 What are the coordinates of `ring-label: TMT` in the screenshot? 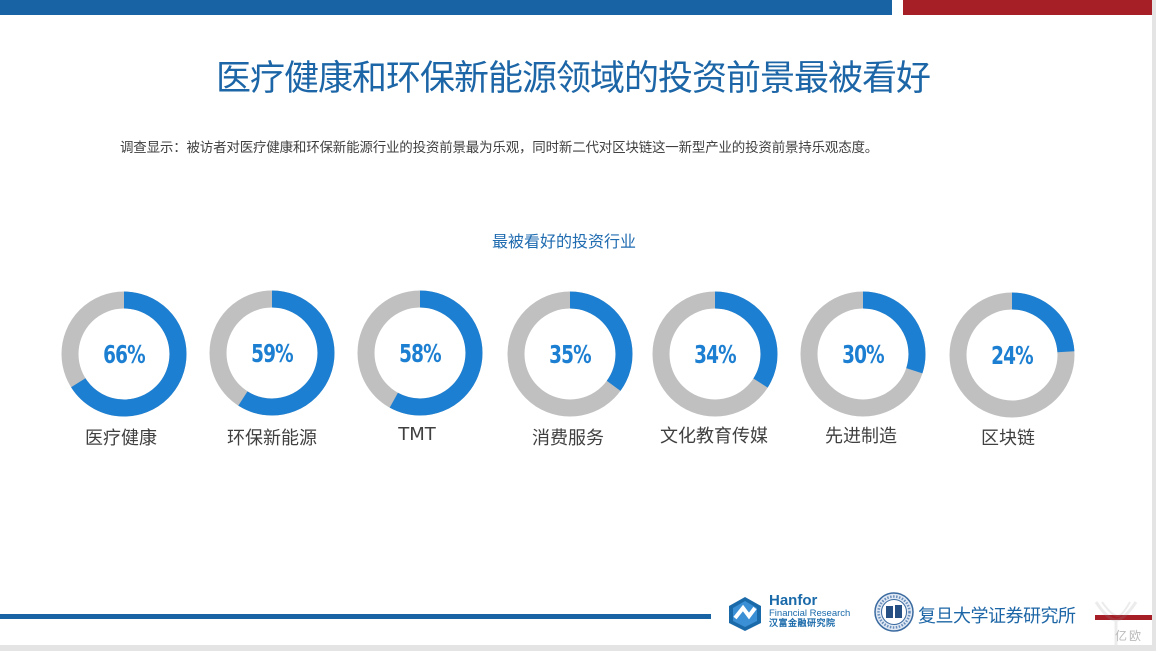 It's located at (417, 434).